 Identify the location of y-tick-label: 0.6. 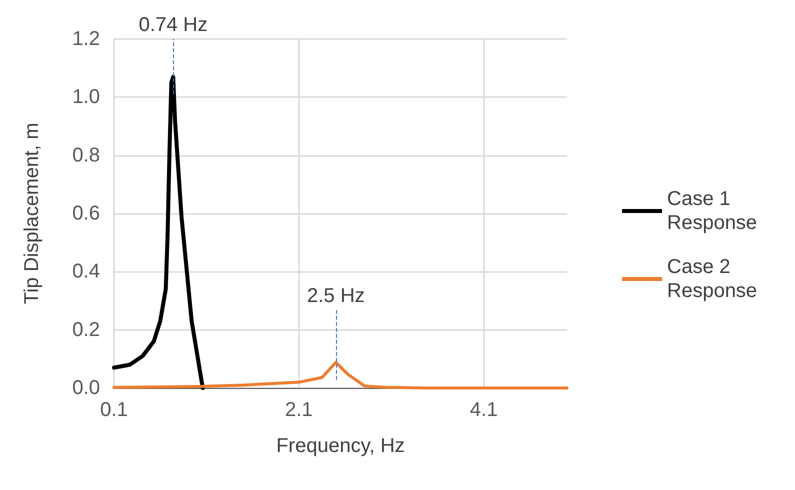
(86, 213).